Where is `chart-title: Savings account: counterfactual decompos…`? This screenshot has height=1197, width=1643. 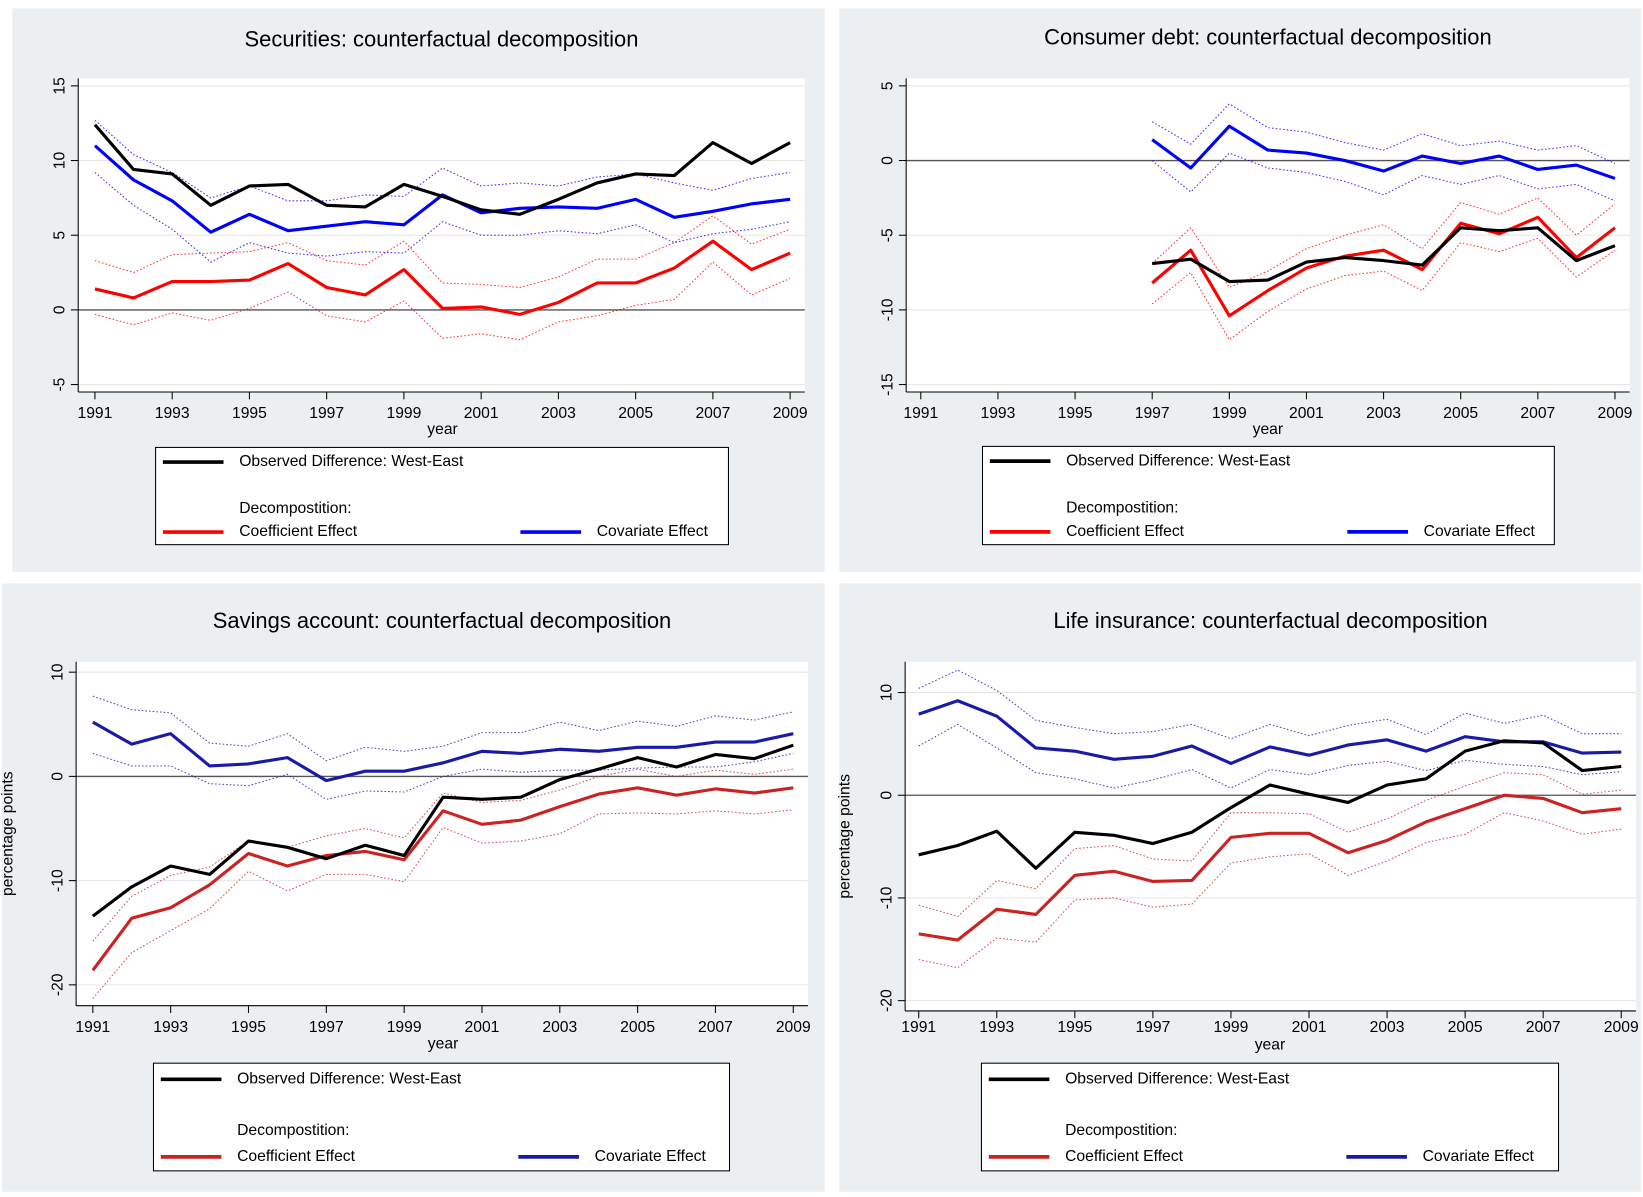
chart-title: Savings account: counterfactual decompos… is located at coordinates (442, 620).